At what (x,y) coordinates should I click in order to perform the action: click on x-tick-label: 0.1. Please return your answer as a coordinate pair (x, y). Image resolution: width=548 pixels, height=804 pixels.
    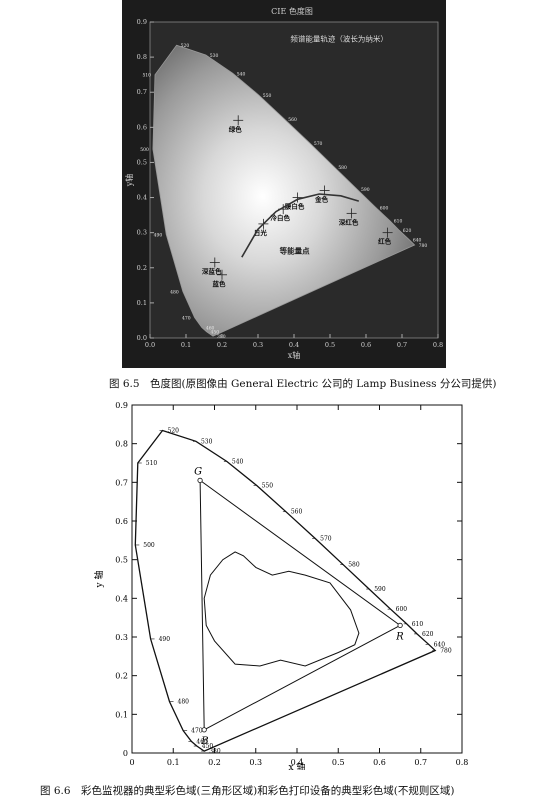
    Looking at the image, I should click on (173, 762).